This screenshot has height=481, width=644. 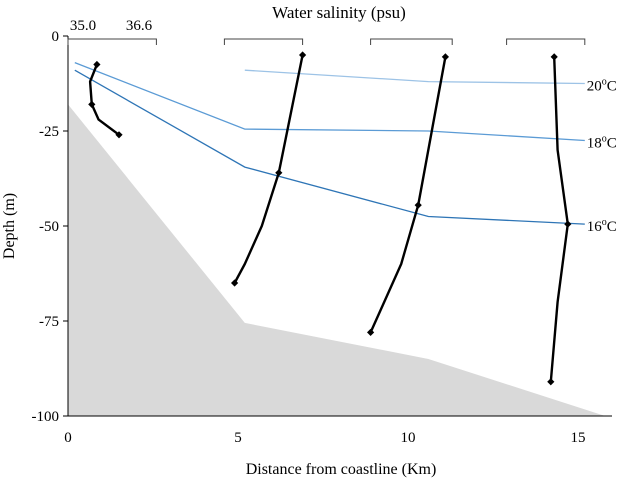 What do you see at coordinates (9, 226) in the screenshot?
I see `y-axis-title: Depth (m)` at bounding box center [9, 226].